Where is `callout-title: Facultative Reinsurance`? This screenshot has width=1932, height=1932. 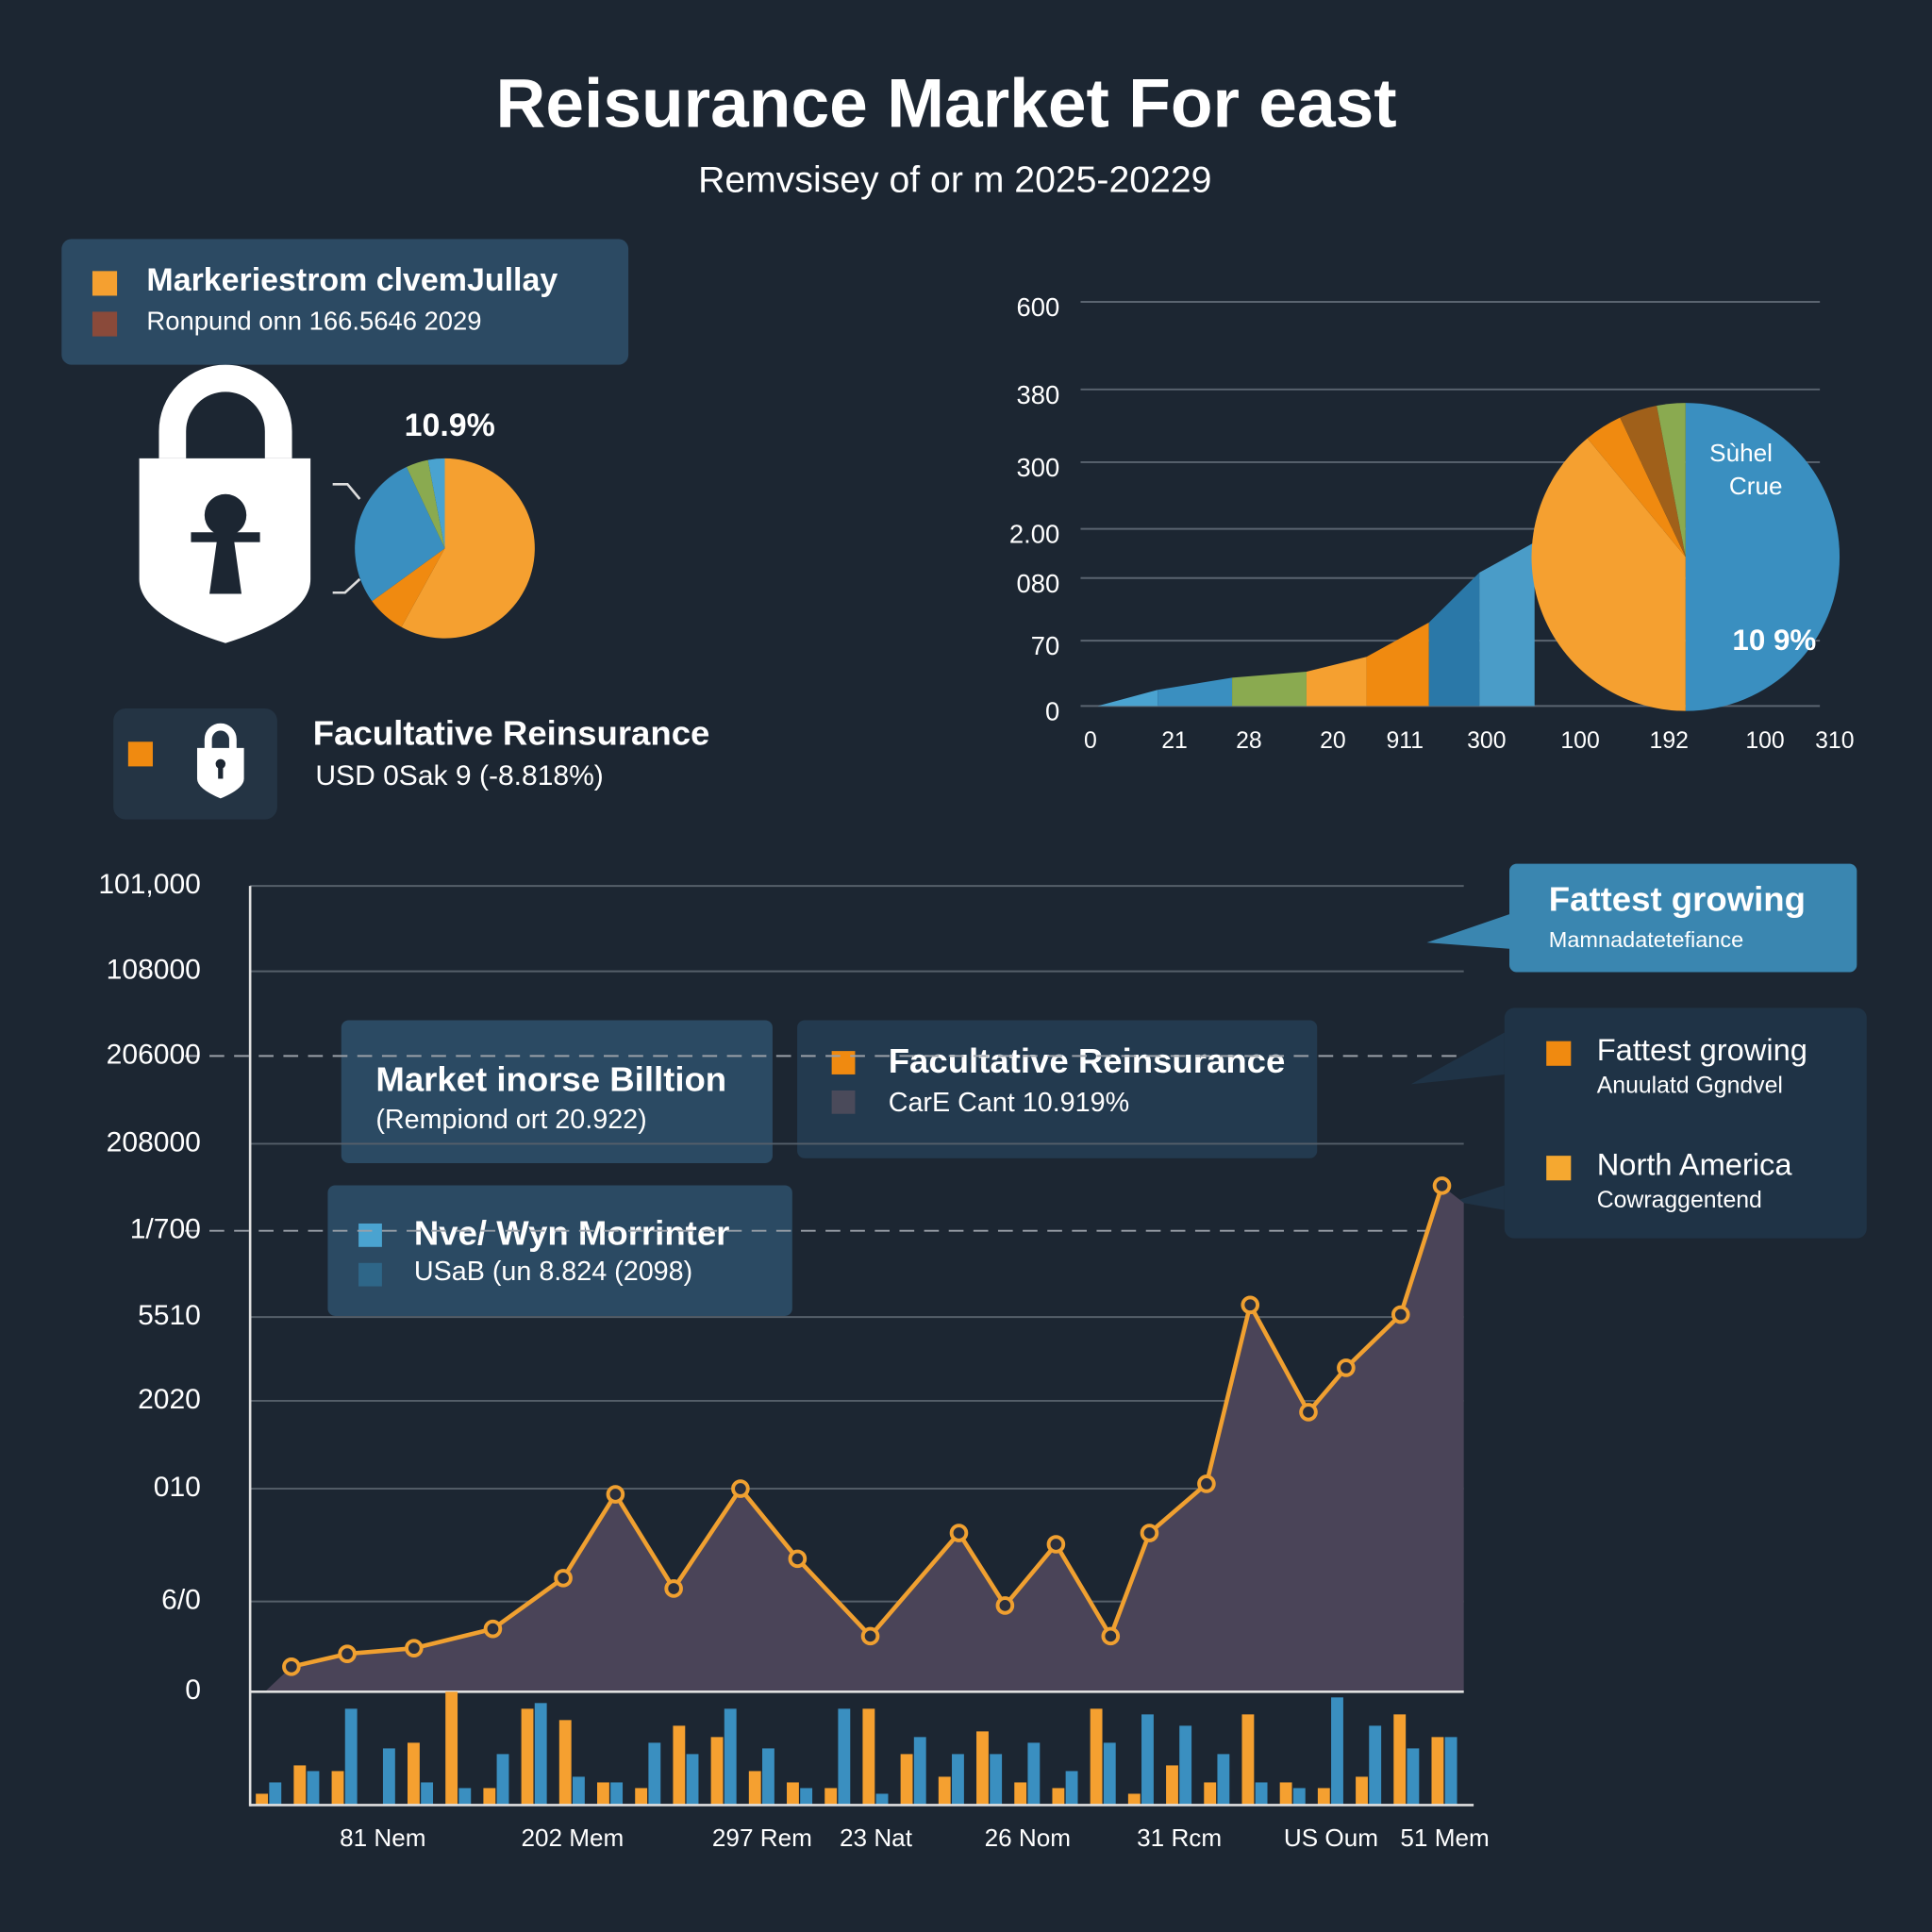 callout-title: Facultative Reinsurance is located at coordinates (1087, 1060).